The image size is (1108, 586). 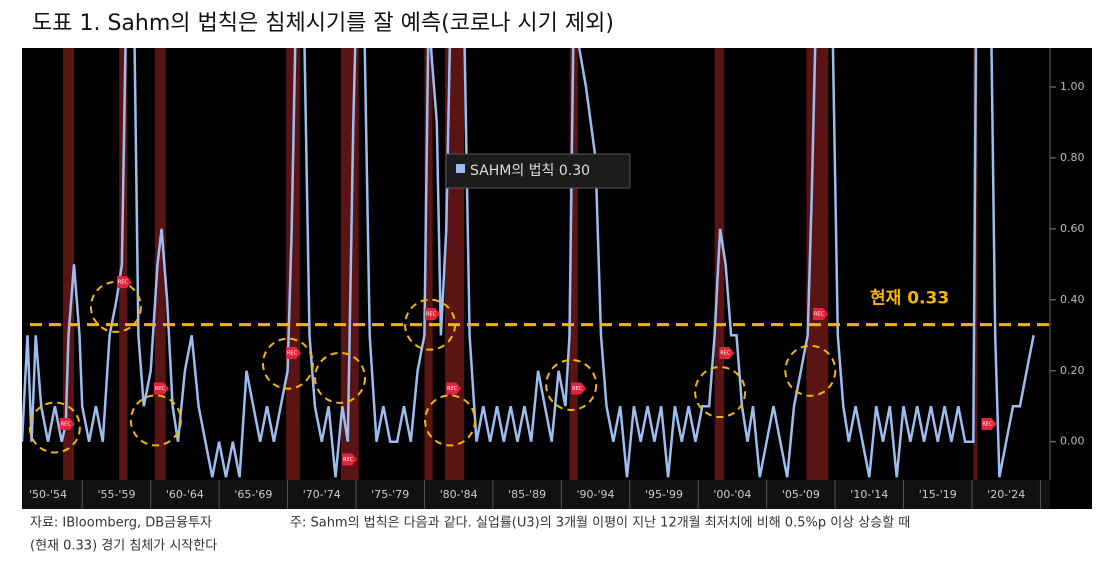 What do you see at coordinates (322, 494) in the screenshot?
I see `x-tick-label: '70-'74` at bounding box center [322, 494].